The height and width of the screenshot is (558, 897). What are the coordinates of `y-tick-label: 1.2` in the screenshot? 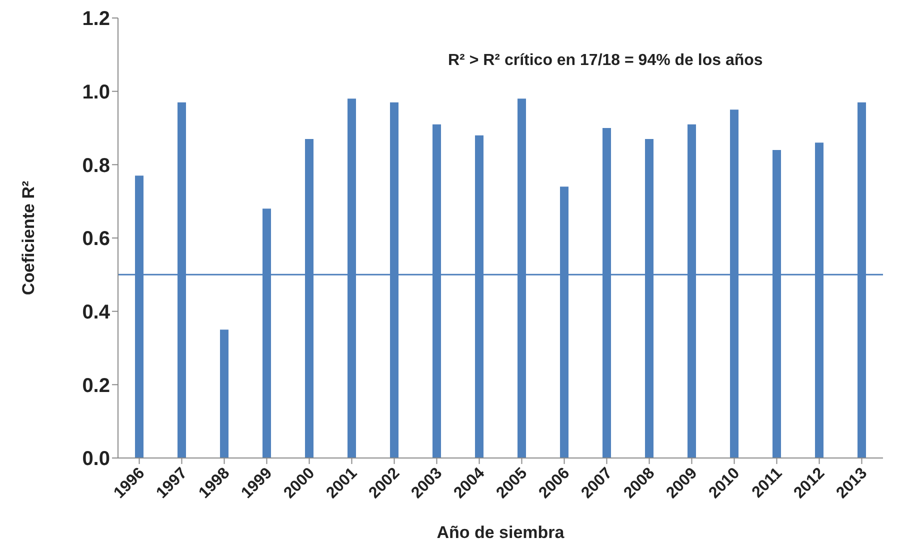 It's located at (96, 19).